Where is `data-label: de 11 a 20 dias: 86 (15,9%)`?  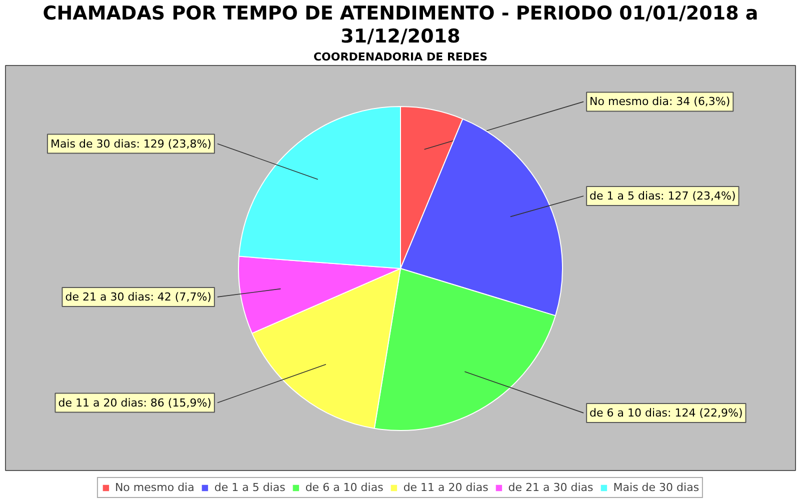 data-label: de 11 a 20 dias: 86 (15,9%) is located at coordinates (135, 403).